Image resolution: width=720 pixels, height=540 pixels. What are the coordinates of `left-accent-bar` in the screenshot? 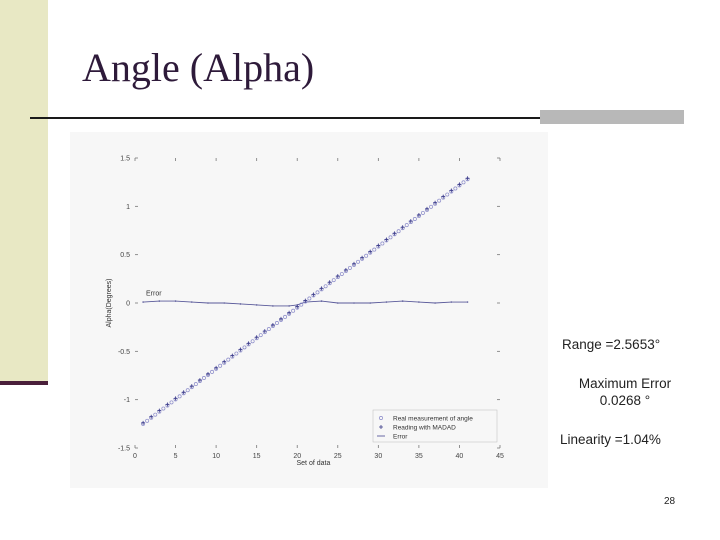 It's located at (24, 192).